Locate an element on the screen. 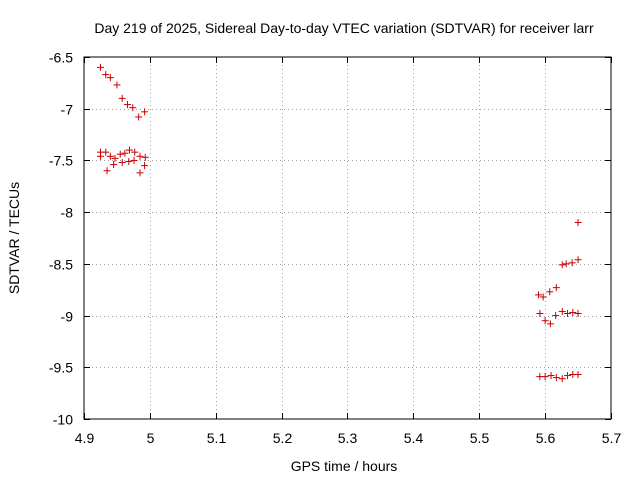 Image resolution: width=640 pixels, height=480 pixels. y-tick-label: -7 is located at coordinates (67, 110).